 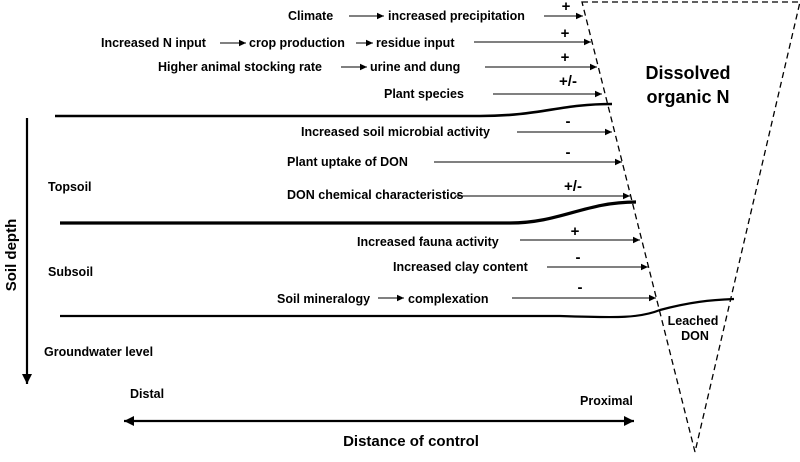 I want to click on stocking-sign: +, so click(x=565, y=57).